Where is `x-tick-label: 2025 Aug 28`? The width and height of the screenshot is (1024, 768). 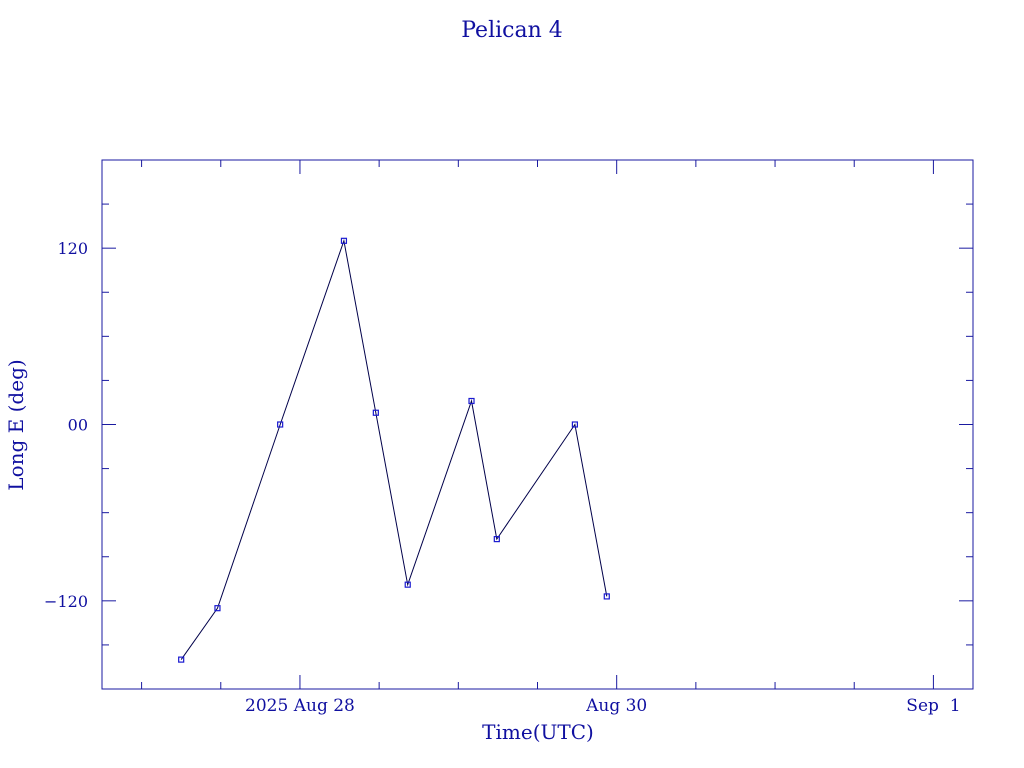
x-tick-label: 2025 Aug 28 is located at coordinates (300, 706).